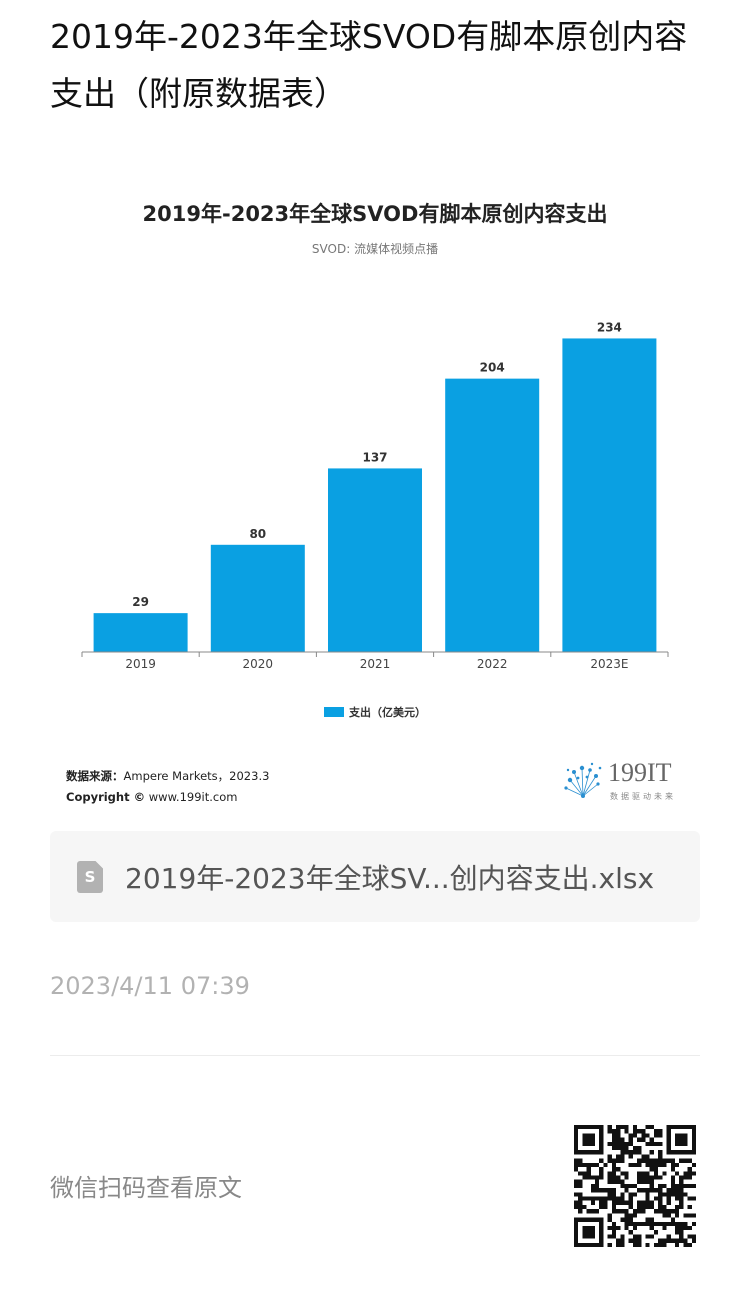 The image size is (750, 1313). What do you see at coordinates (640, 772) in the screenshot?
I see `brand-name: 199IT` at bounding box center [640, 772].